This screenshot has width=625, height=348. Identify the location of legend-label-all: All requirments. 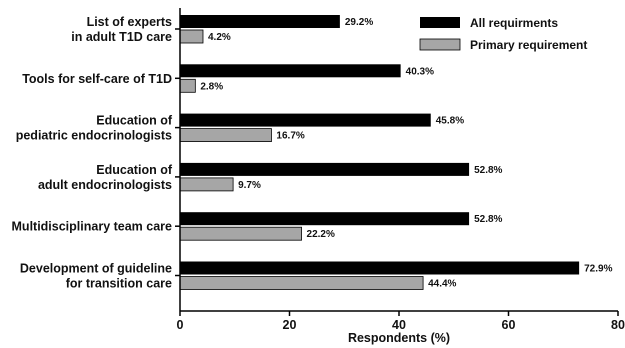
(514, 23).